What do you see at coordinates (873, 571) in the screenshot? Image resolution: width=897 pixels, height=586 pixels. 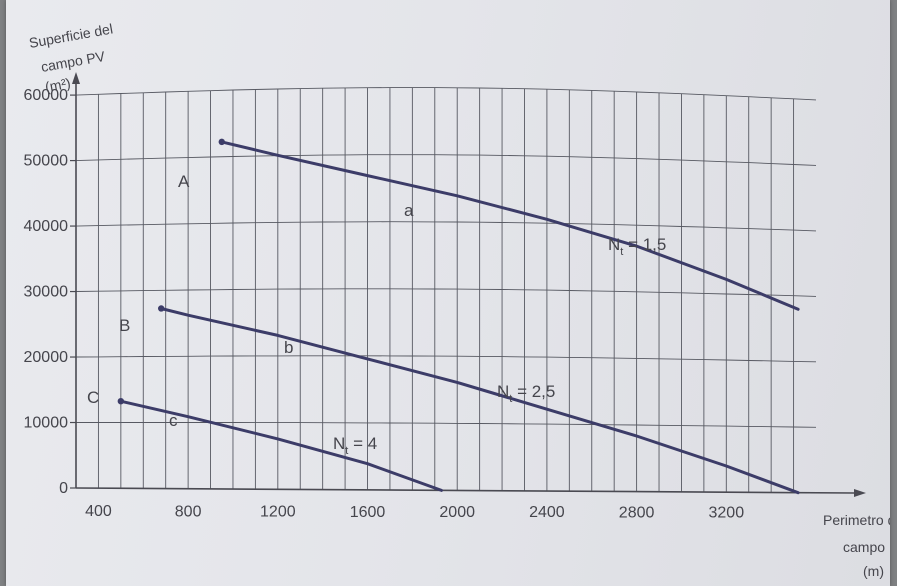 I see `x-axis-title-line-3: (m)` at bounding box center [873, 571].